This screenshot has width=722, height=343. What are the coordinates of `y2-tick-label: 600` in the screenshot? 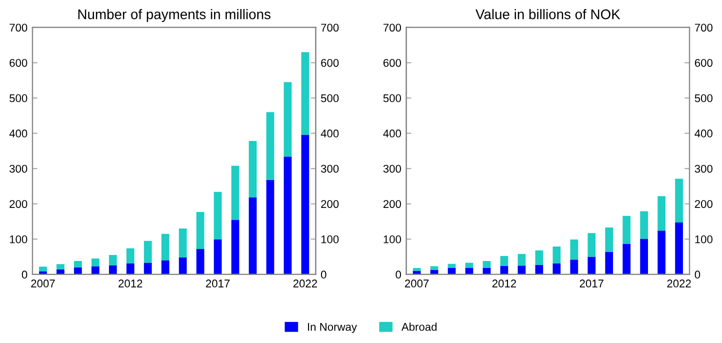 It's located at (330, 62).